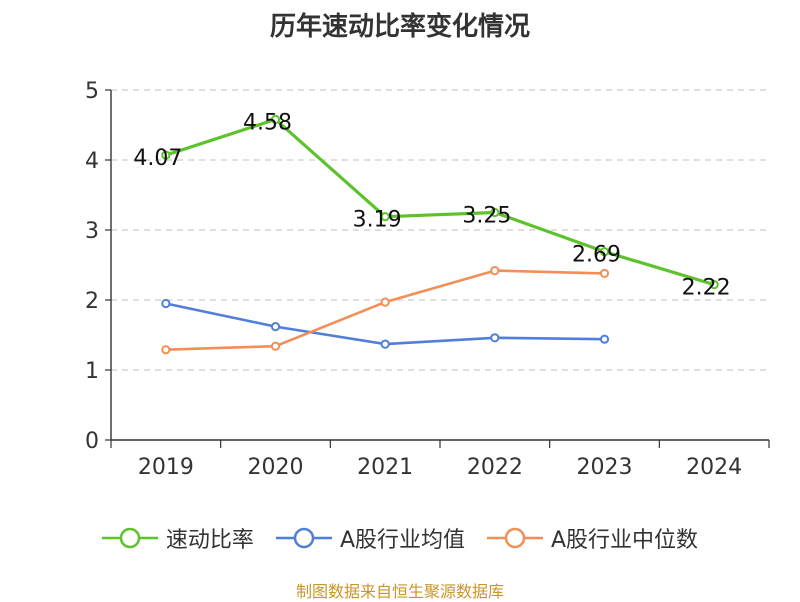  Describe the element at coordinates (166, 350) in the screenshot. I see `data-point-2-2019` at that location.